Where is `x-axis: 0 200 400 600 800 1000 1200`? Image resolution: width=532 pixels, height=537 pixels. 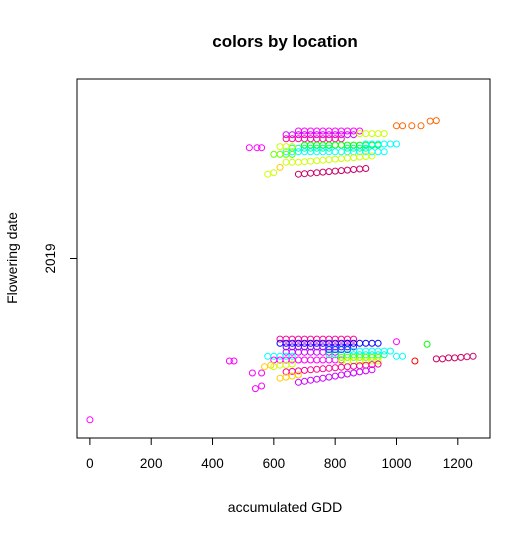 x-axis: 0 200 400 600 800 1000 1200 is located at coordinates (279, 454).